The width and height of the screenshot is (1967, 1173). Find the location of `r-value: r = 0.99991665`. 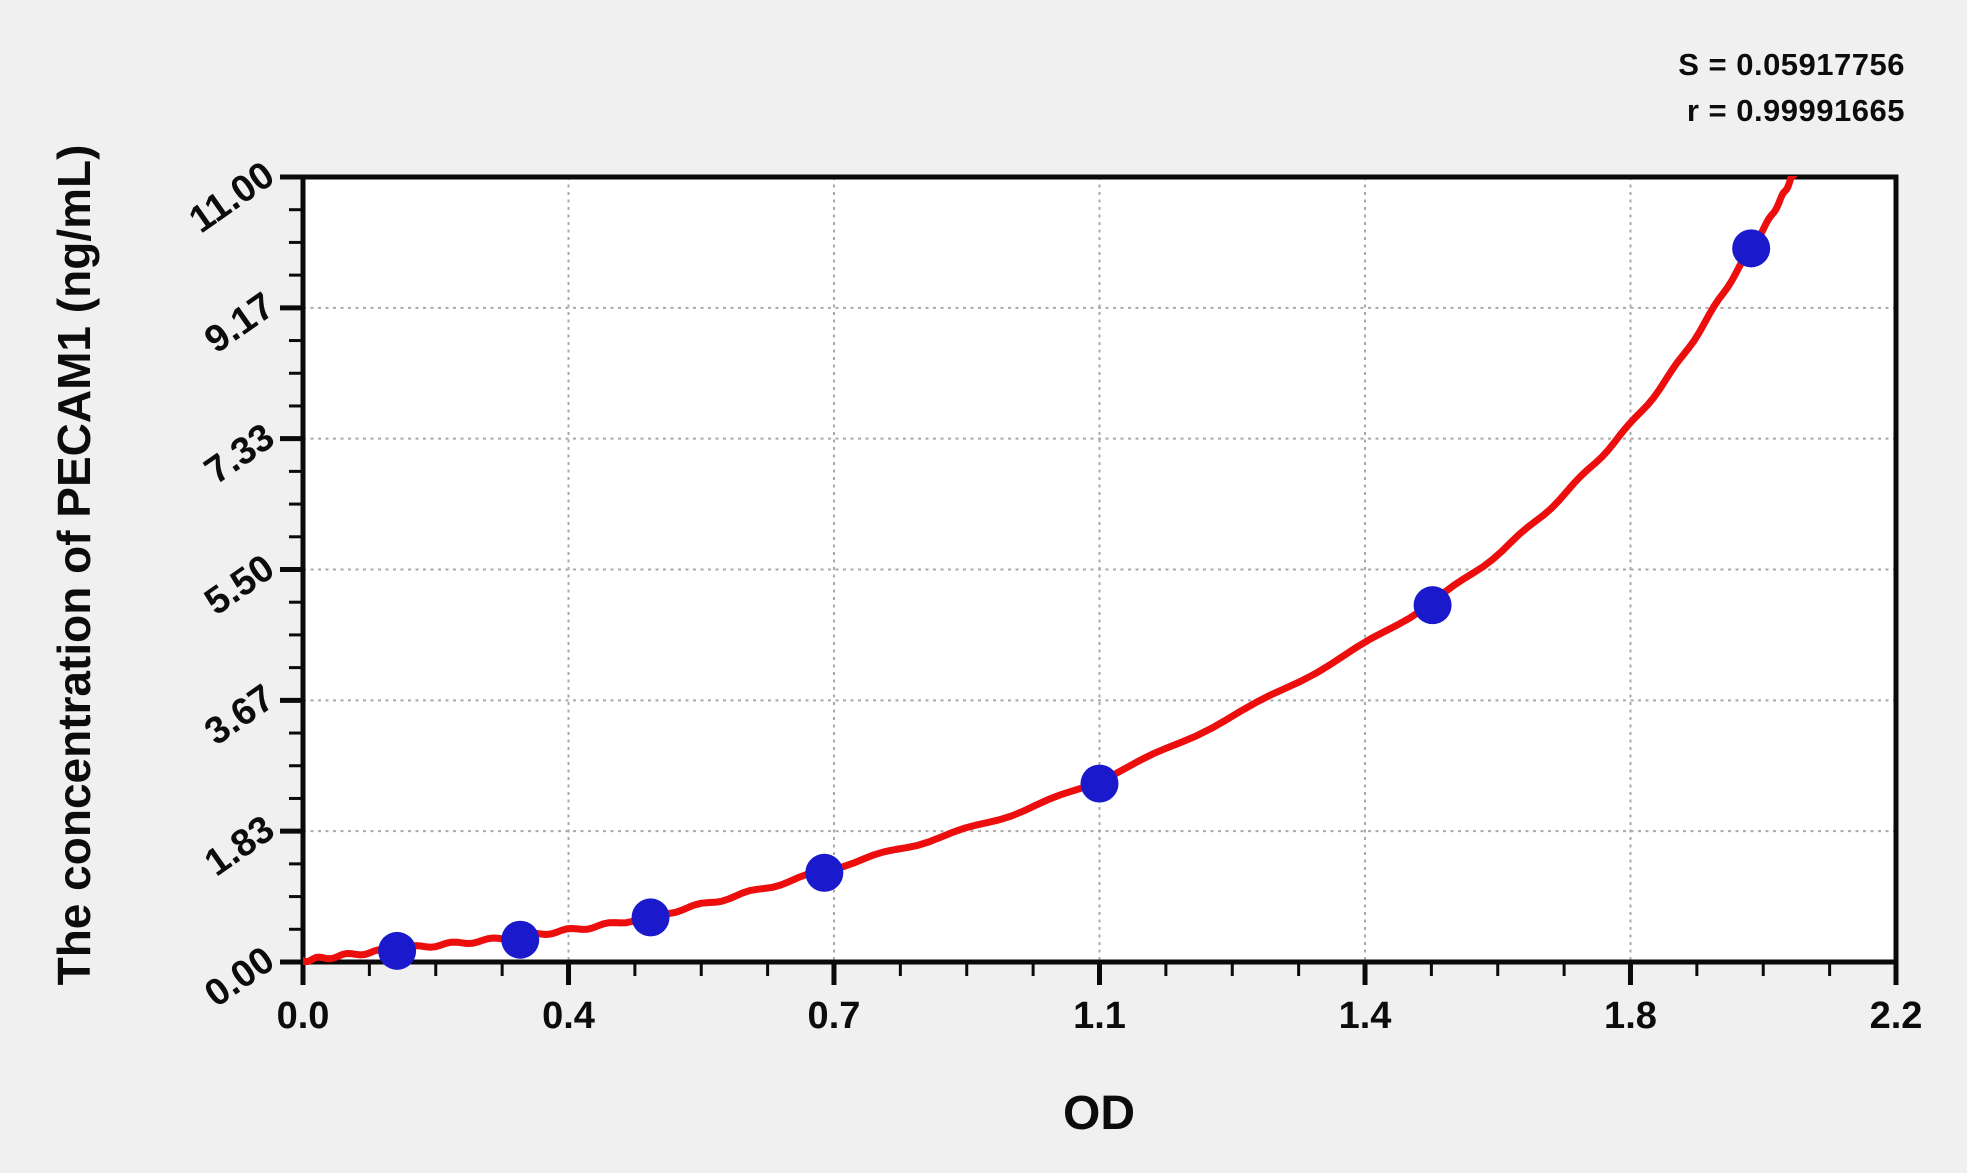

r-value: r = 0.99991665 is located at coordinates (1795, 110).